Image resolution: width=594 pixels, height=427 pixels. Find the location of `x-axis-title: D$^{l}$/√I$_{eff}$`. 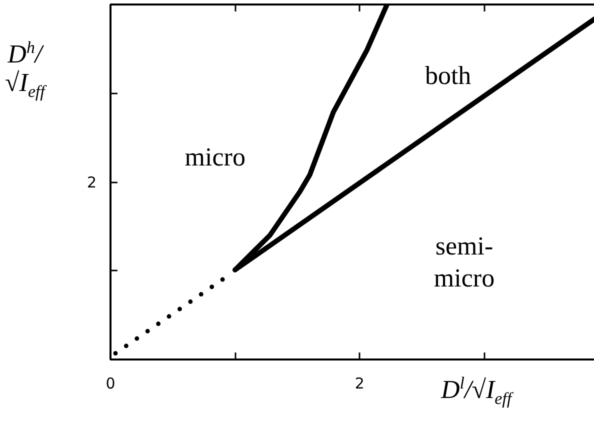

x-axis-title: D$^{l}$/√I$_{eff}$ is located at coordinates (476, 391).